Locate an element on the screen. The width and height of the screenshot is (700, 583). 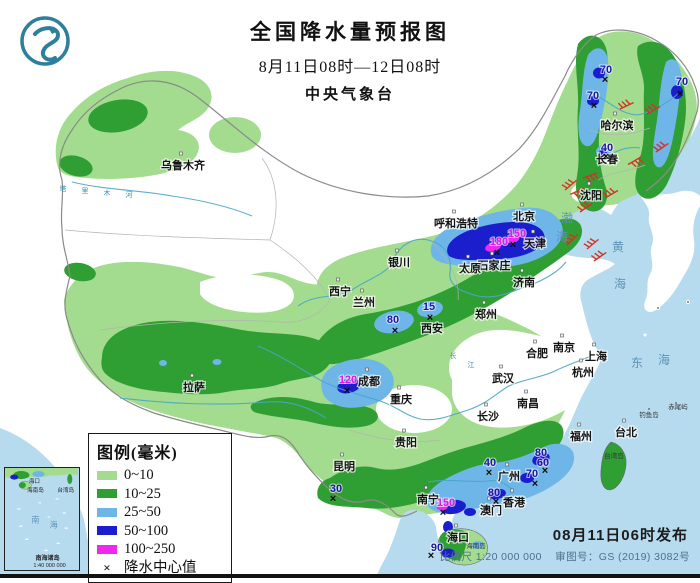
city-label: 南京 is located at coordinates (564, 347).